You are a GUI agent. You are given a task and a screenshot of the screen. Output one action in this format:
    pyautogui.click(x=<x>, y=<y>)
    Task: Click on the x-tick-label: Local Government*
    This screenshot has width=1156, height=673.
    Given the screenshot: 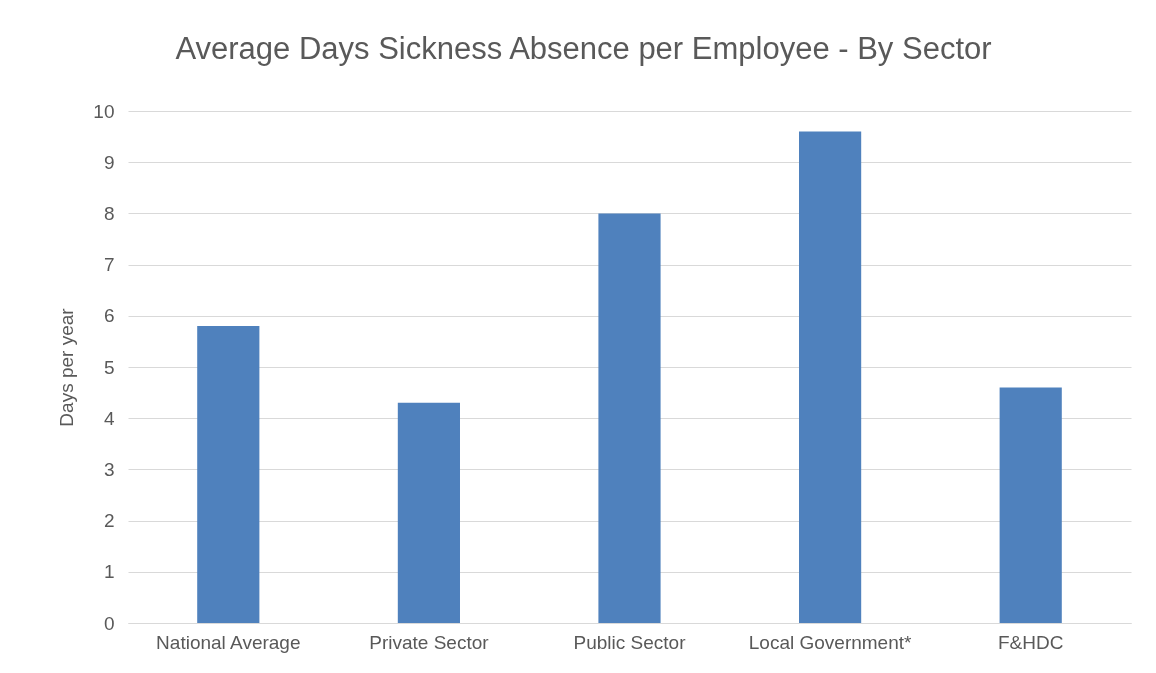 What is the action you would take?
    pyautogui.click(x=830, y=642)
    